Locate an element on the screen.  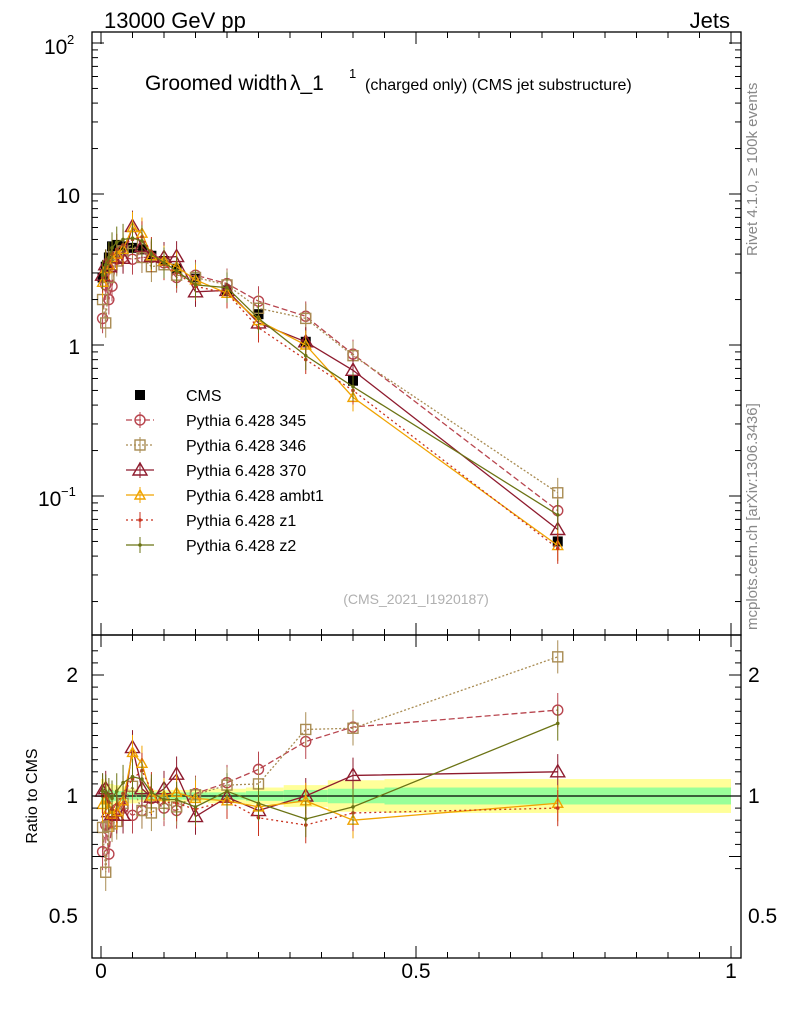
series-z2 is located at coordinates (330, 772).